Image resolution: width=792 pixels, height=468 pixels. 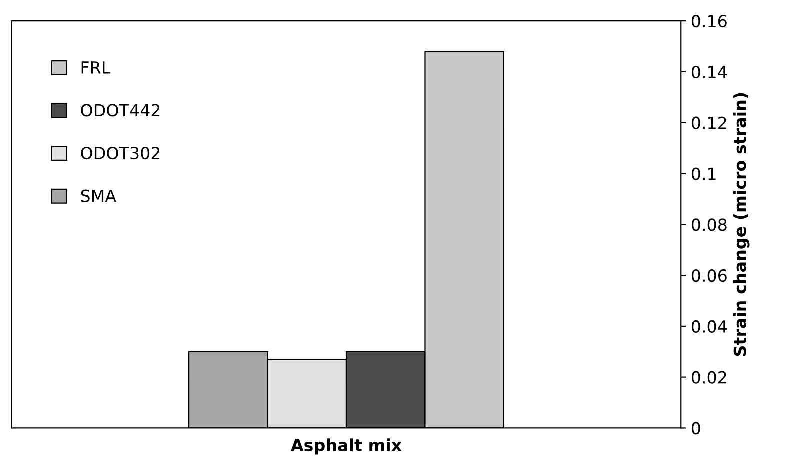 I want to click on y-tick-label: 0.16, so click(x=709, y=21).